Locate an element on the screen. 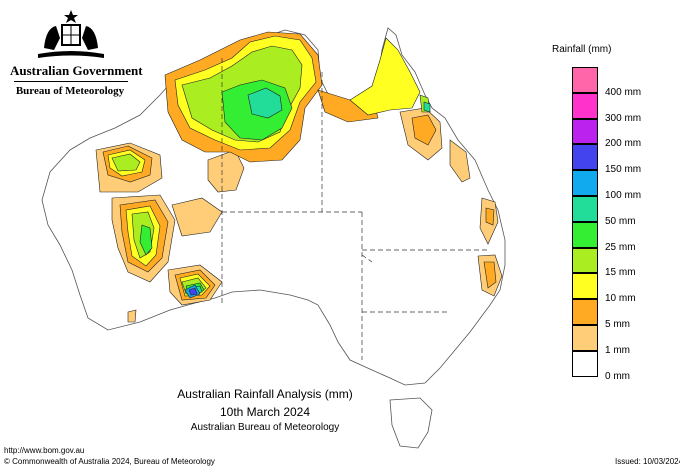 This screenshot has width=680, height=467. legend-title: Rainfall (mm) is located at coordinates (582, 49).